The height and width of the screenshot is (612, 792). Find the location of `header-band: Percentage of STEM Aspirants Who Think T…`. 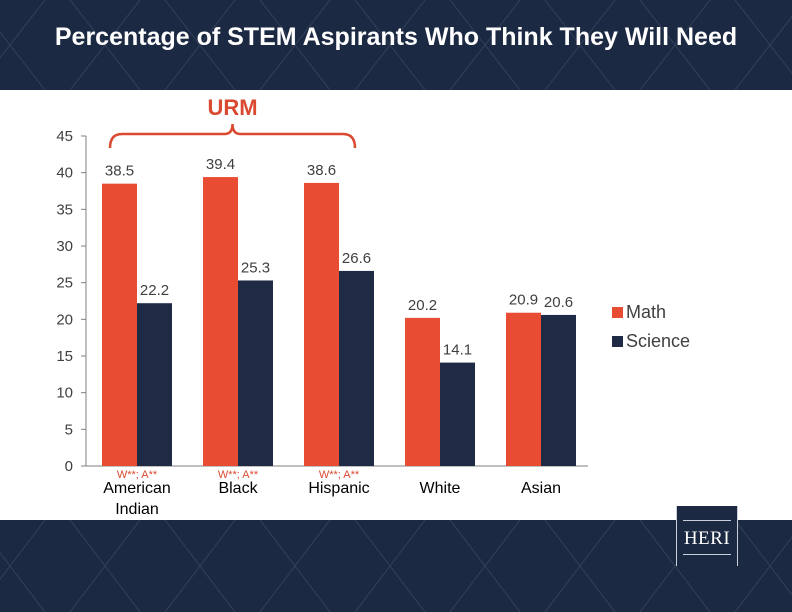

header-band: Percentage of STEM Aspirants Who Think T… is located at coordinates (396, 45).